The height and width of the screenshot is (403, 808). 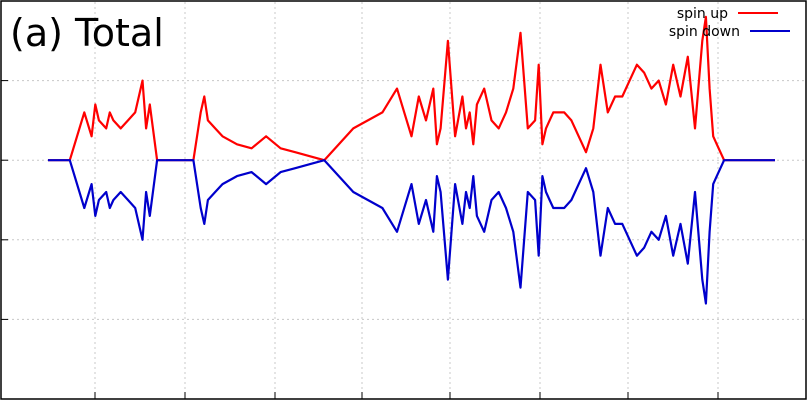 What do you see at coordinates (87, 33) in the screenshot?
I see `chart-title: (a) Total` at bounding box center [87, 33].